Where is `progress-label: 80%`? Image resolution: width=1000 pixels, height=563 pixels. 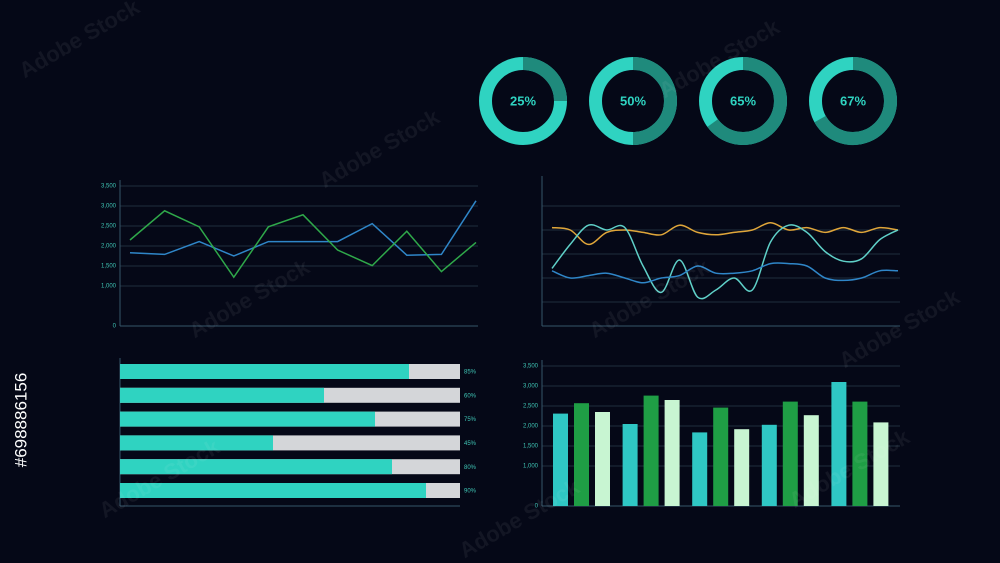
progress-label: 80% is located at coordinates (470, 468).